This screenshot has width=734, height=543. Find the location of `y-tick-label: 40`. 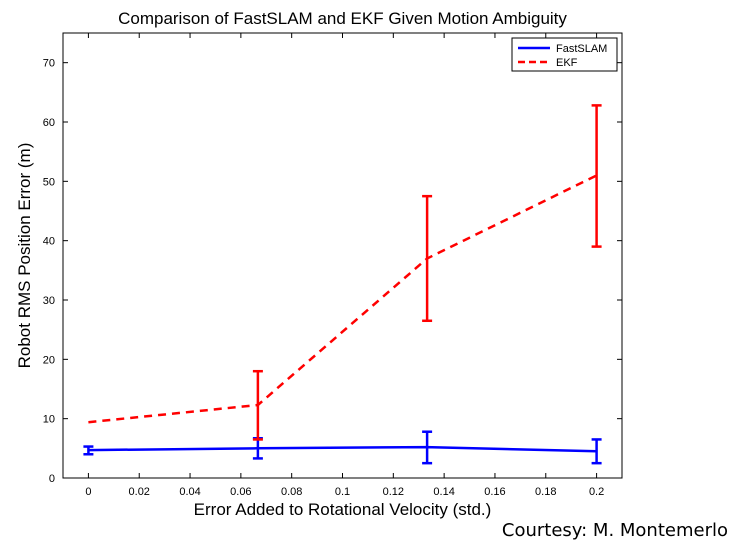

y-tick-label: 40 is located at coordinates (49, 242).